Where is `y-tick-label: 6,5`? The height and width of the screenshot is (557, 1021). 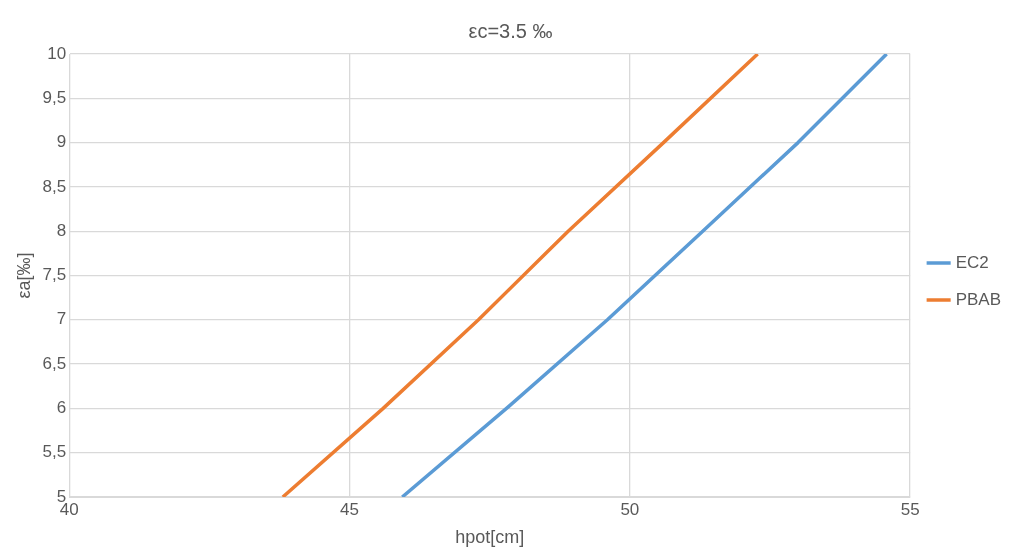
y-tick-label: 6,5 is located at coordinates (54, 363).